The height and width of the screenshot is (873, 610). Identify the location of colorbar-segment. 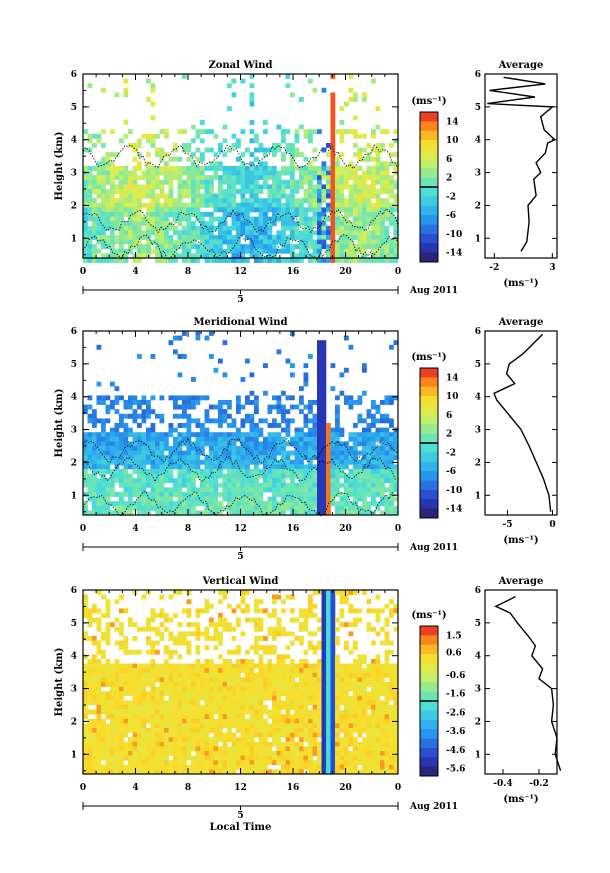
(429, 476).